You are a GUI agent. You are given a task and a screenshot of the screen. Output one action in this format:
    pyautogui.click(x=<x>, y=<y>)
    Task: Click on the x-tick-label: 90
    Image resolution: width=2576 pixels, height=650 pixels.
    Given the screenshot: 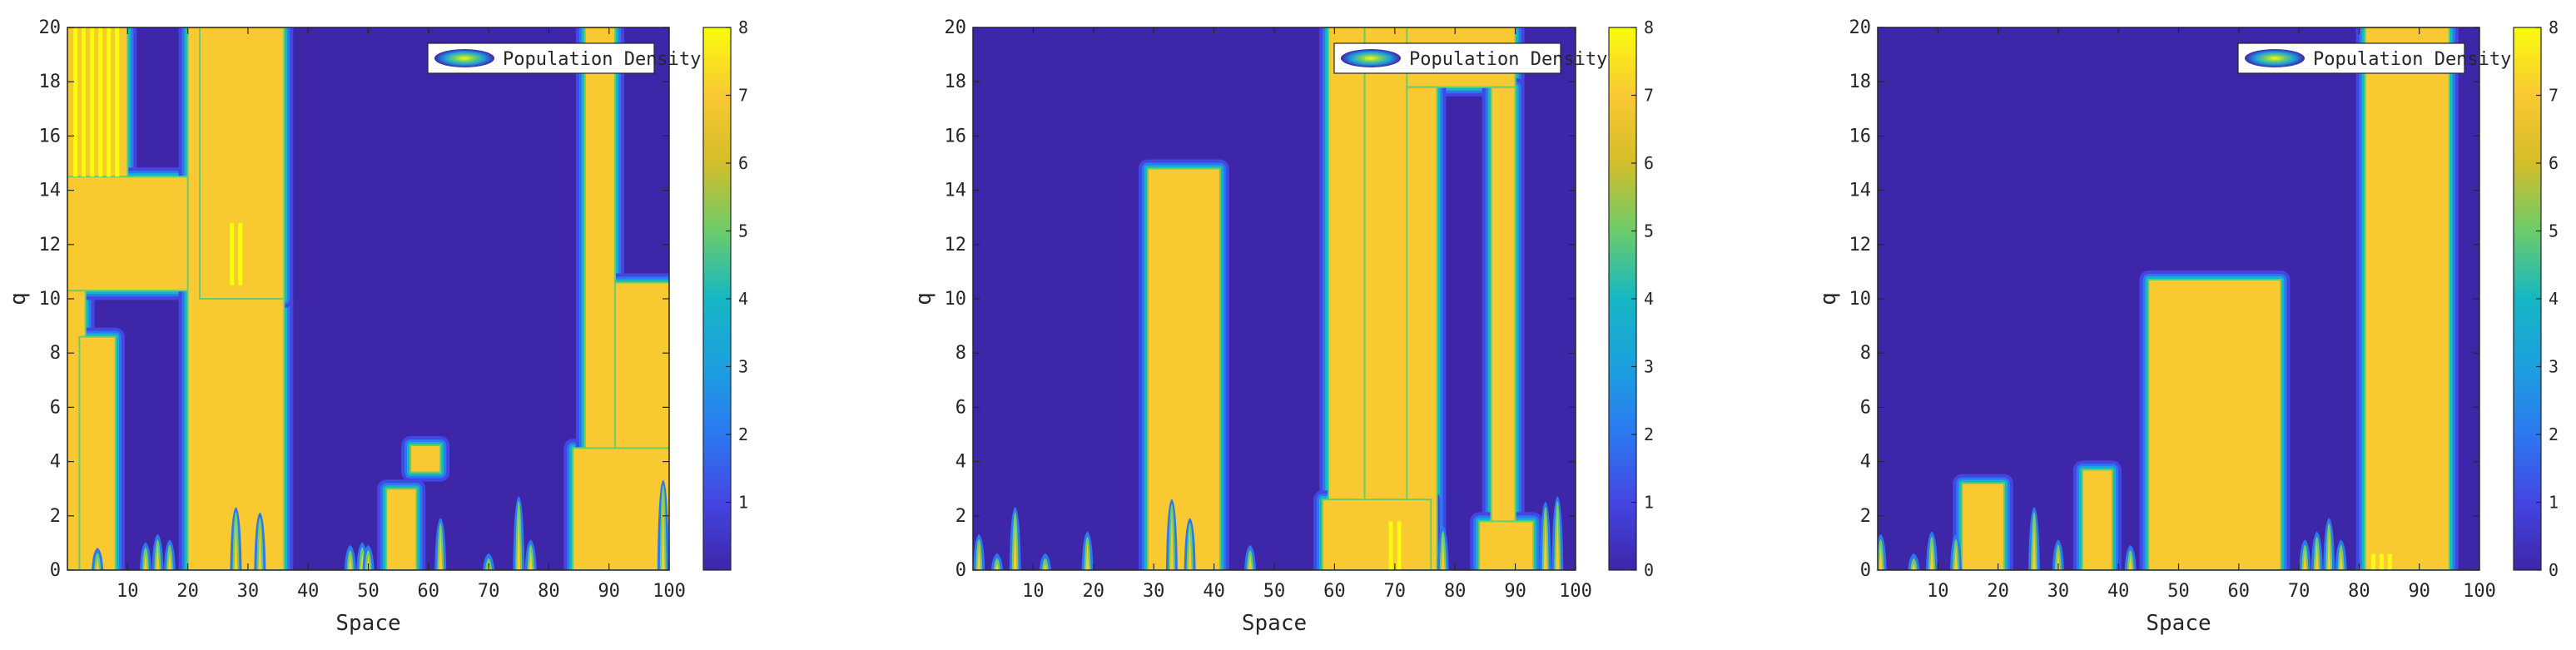 What is the action you would take?
    pyautogui.click(x=2419, y=591)
    